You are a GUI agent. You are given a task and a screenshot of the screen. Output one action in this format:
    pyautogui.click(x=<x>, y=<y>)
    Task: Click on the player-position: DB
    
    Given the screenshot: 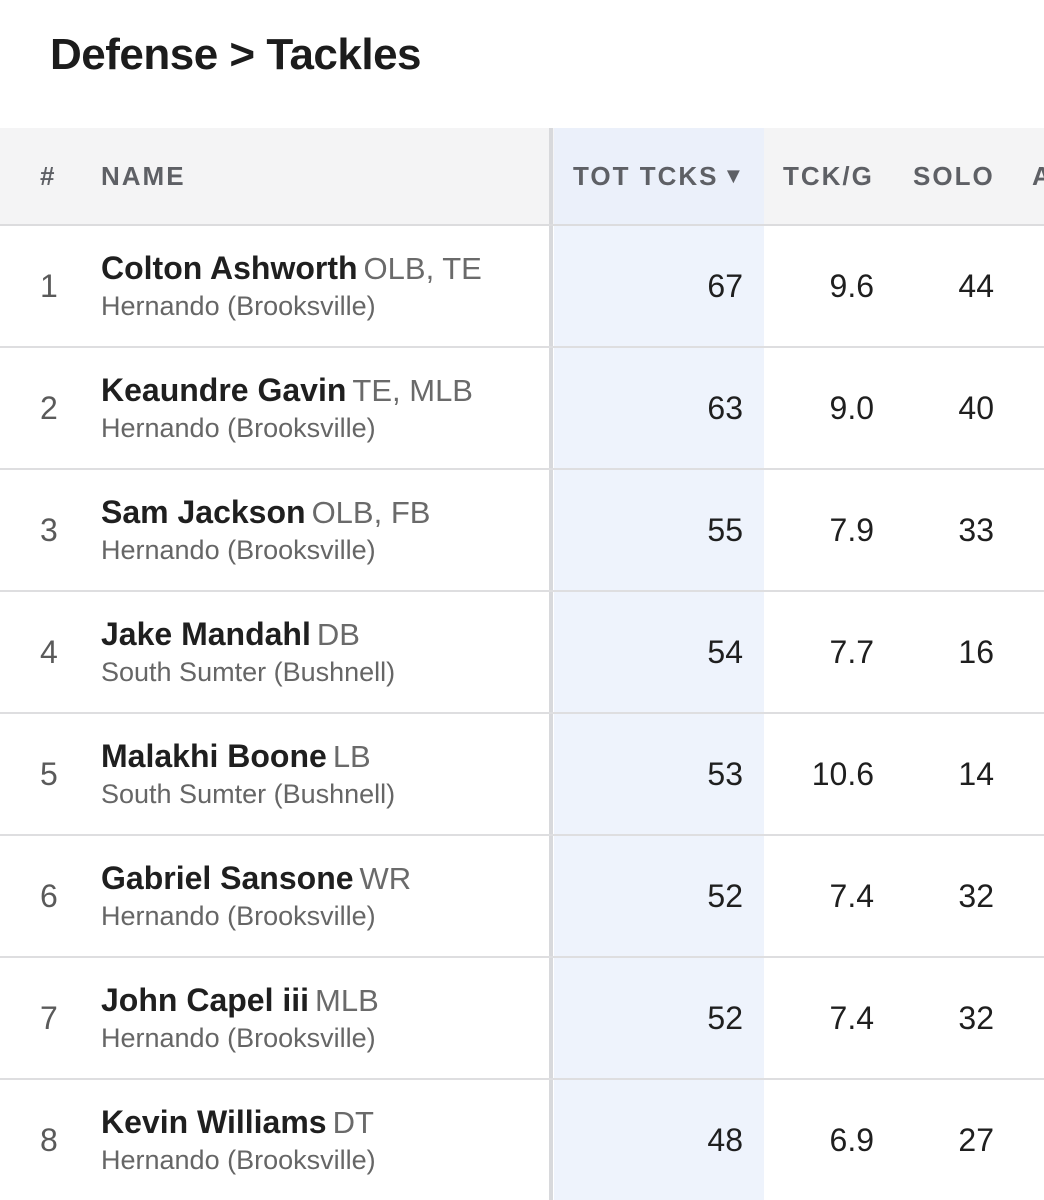 What is the action you would take?
    pyautogui.click(x=338, y=634)
    